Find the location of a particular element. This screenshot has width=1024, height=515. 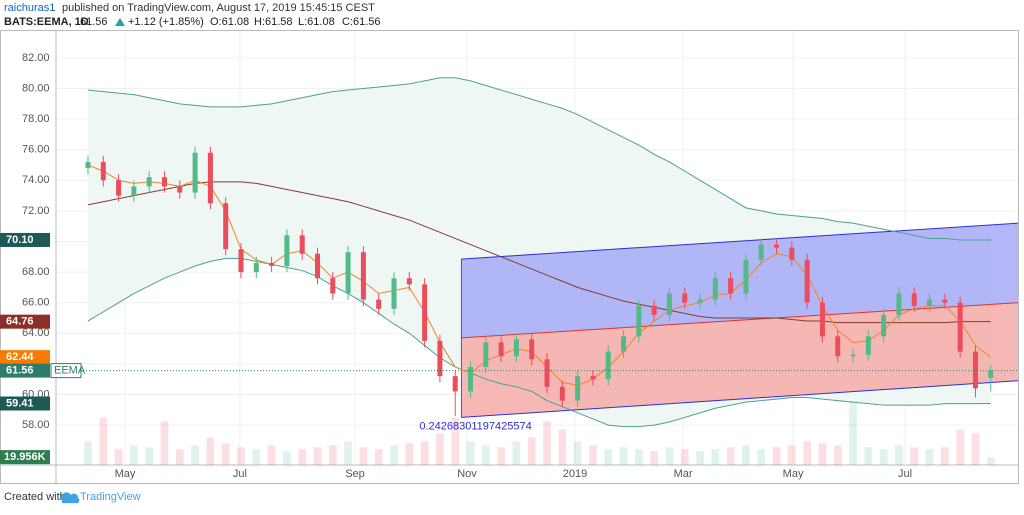

x-tick-label: 2019 is located at coordinates (575, 474).